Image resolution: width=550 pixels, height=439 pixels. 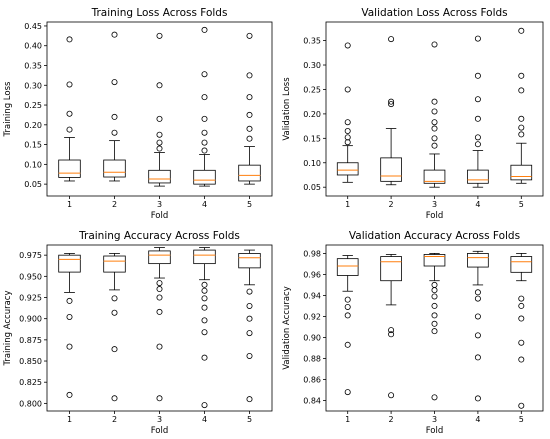 What do you see at coordinates (33, 46) in the screenshot?
I see `y-tick-label: 0.40` at bounding box center [33, 46].